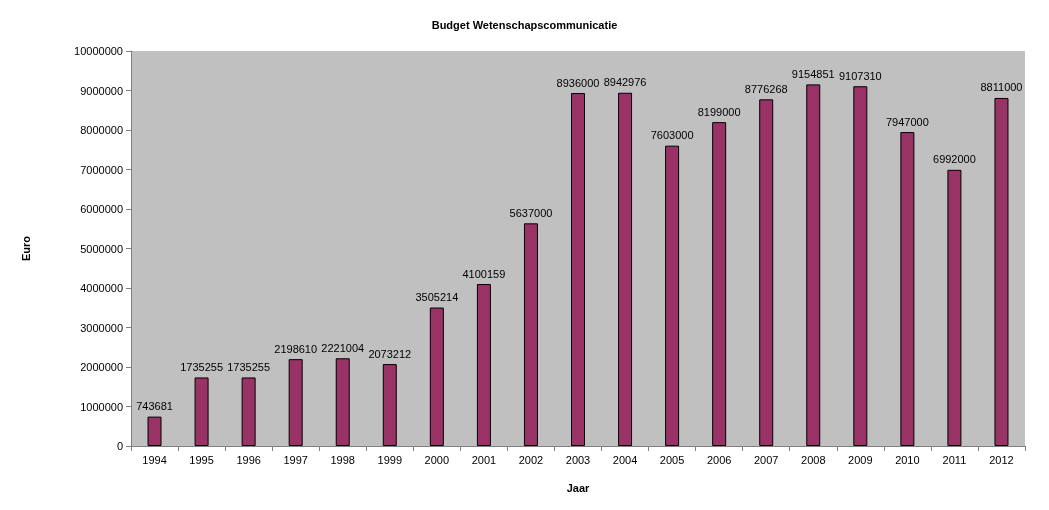 This screenshot has height=510, width=1049. What do you see at coordinates (531, 459) in the screenshot?
I see `x-tick-label: 2002` at bounding box center [531, 459].